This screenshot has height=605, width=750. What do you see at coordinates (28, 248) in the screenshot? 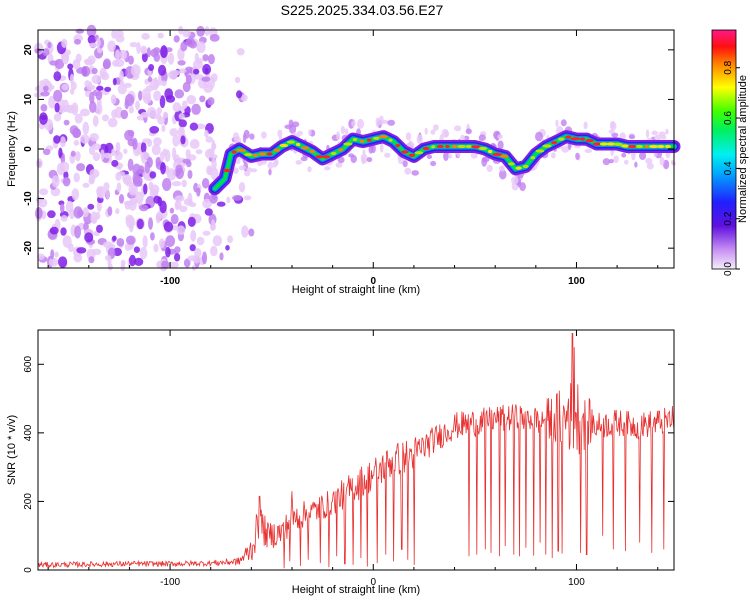
I see `spectrogram-ytick-label: -20` at bounding box center [28, 248].